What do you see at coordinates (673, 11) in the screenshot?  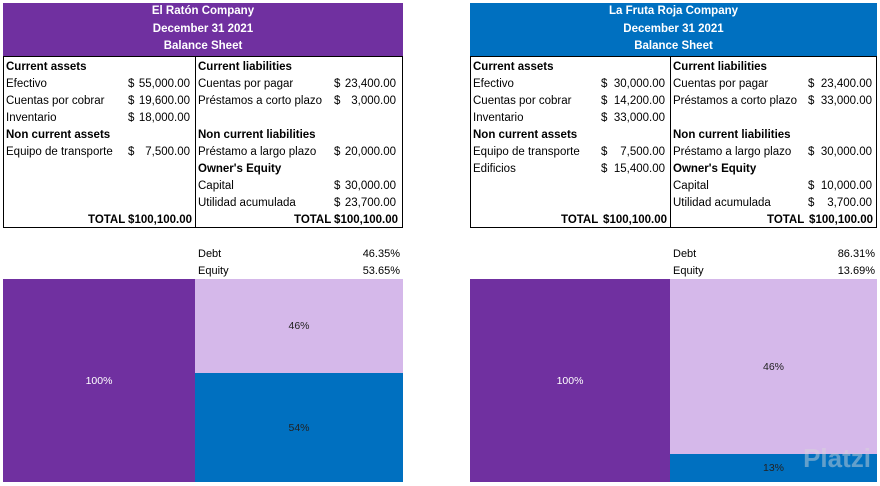 I see `right-company-name: La Fruta Roja Company` at bounding box center [673, 11].